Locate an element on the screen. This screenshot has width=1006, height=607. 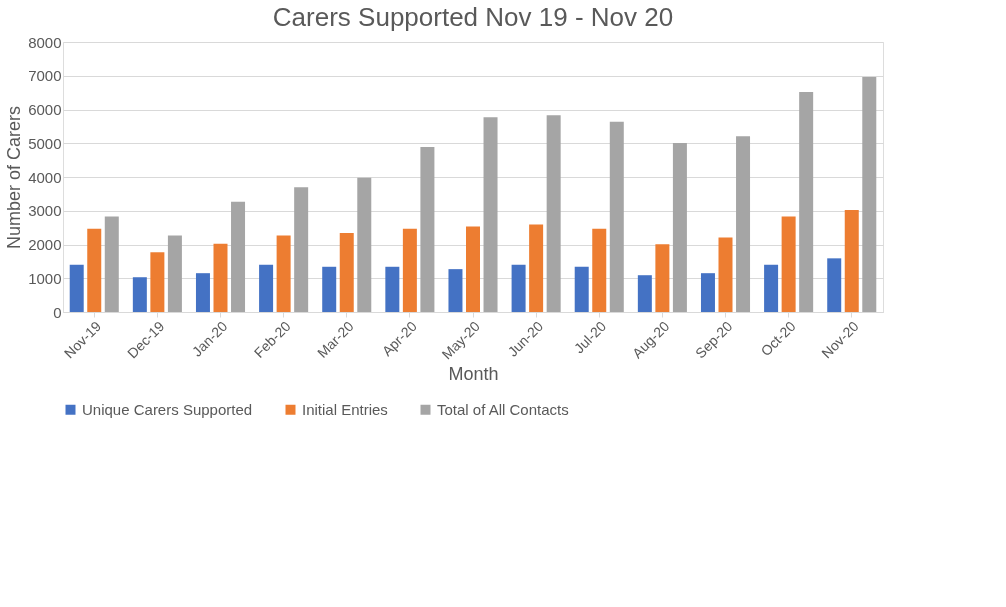
y-tick-label: 1000 is located at coordinates (45, 278).